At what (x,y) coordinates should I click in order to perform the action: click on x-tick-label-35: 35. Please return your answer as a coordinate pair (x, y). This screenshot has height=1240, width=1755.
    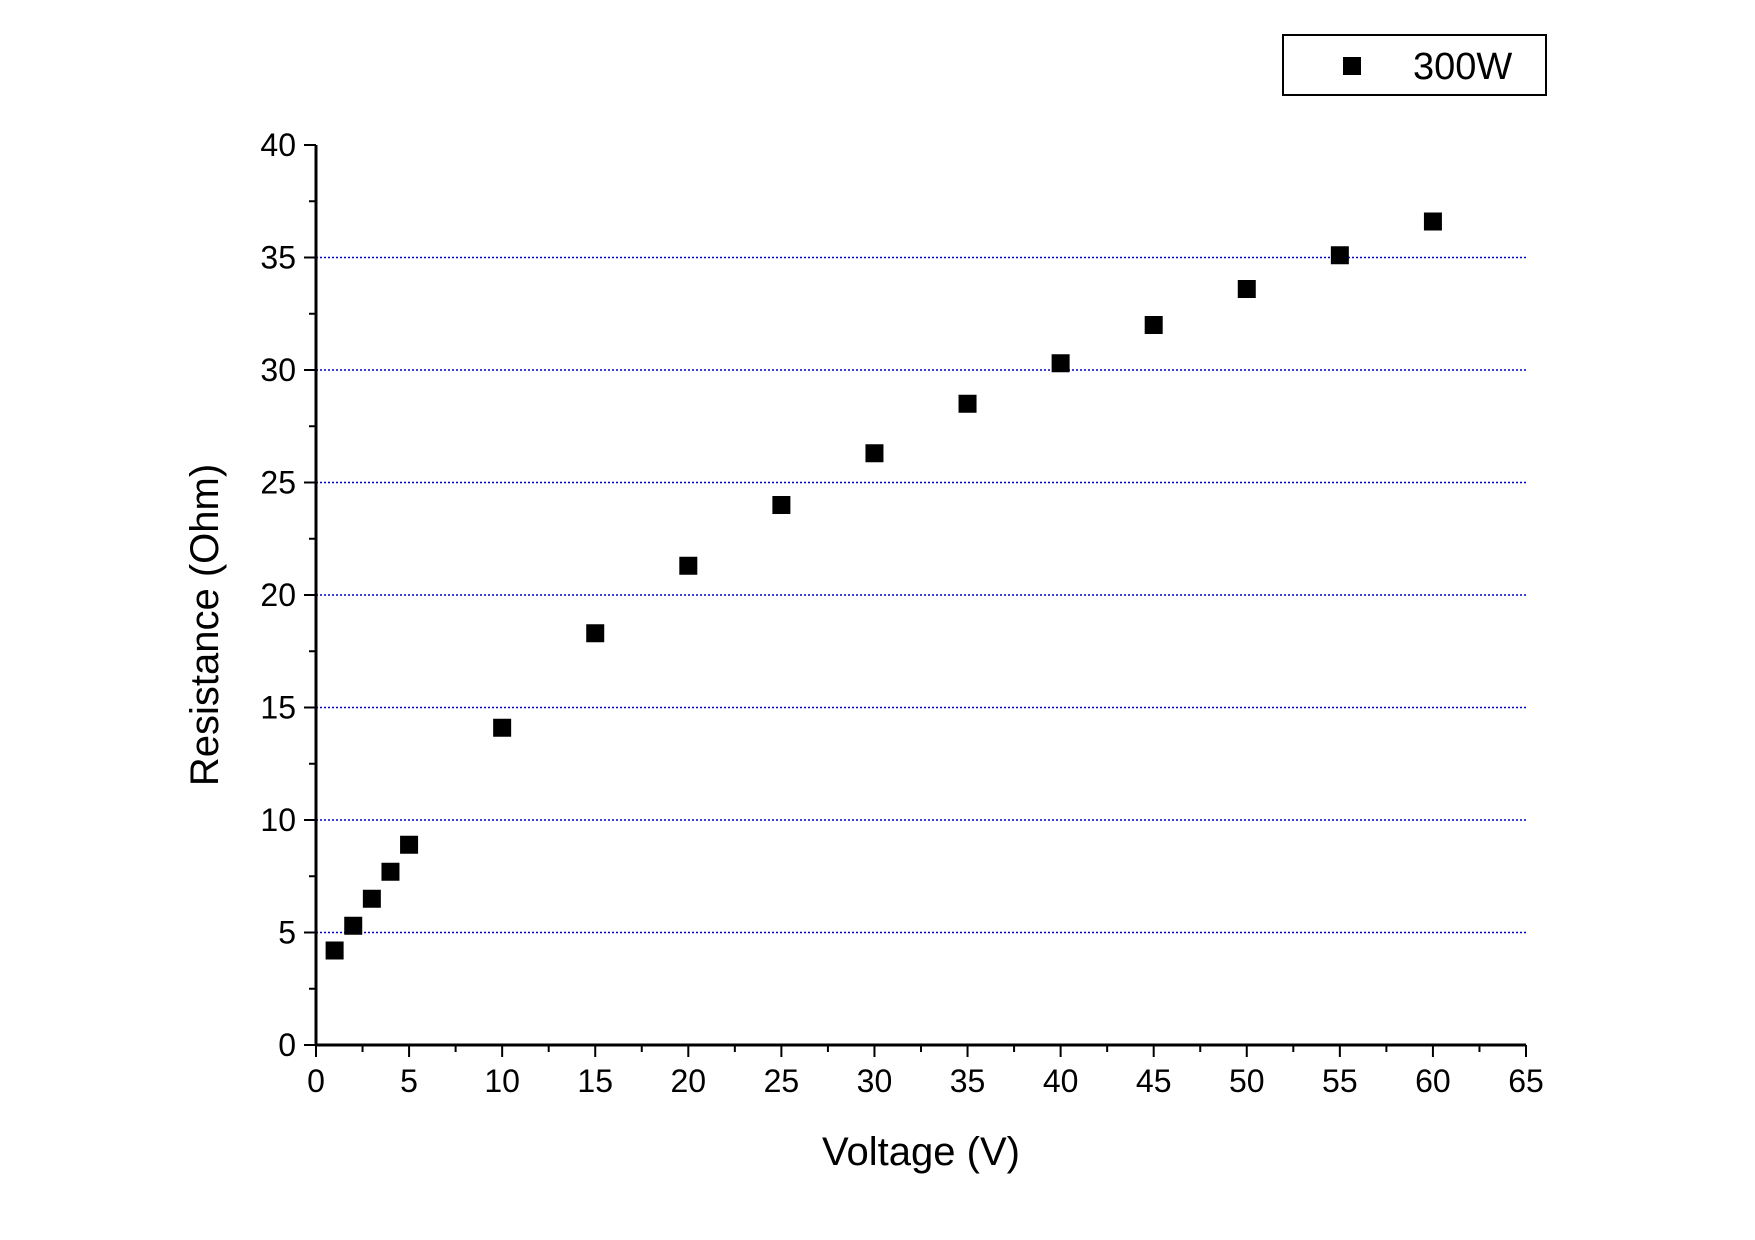
    Looking at the image, I should click on (968, 1081).